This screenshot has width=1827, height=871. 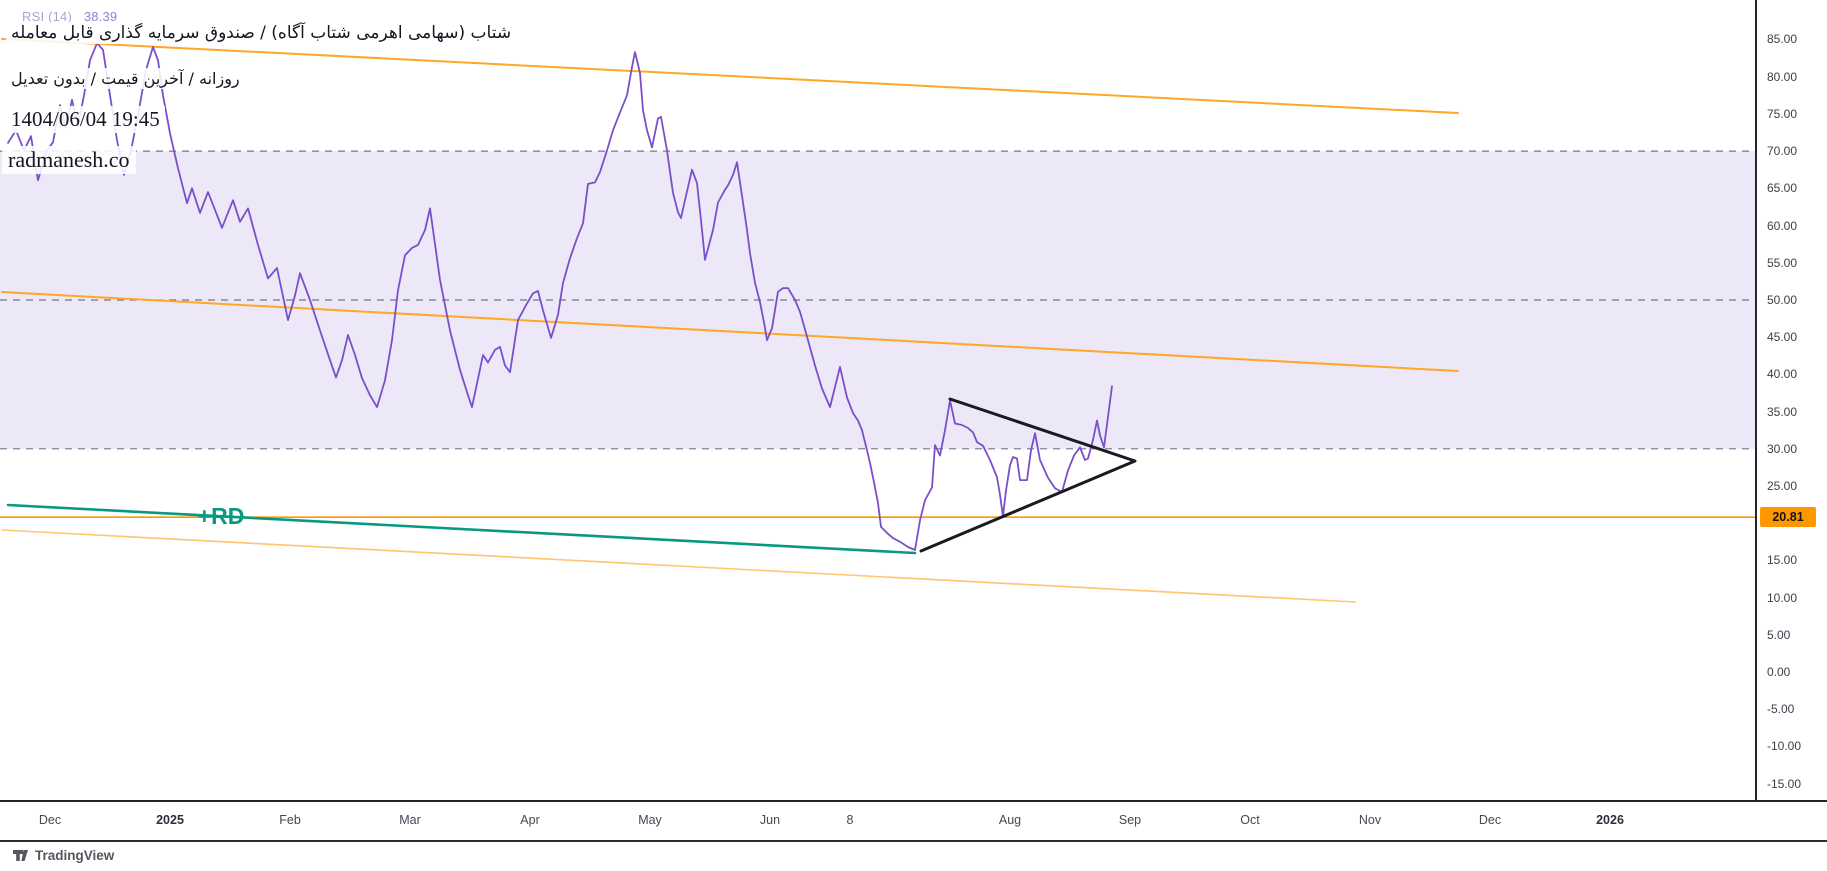 What do you see at coordinates (1782, 188) in the screenshot?
I see `price-tick: 65.00` at bounding box center [1782, 188].